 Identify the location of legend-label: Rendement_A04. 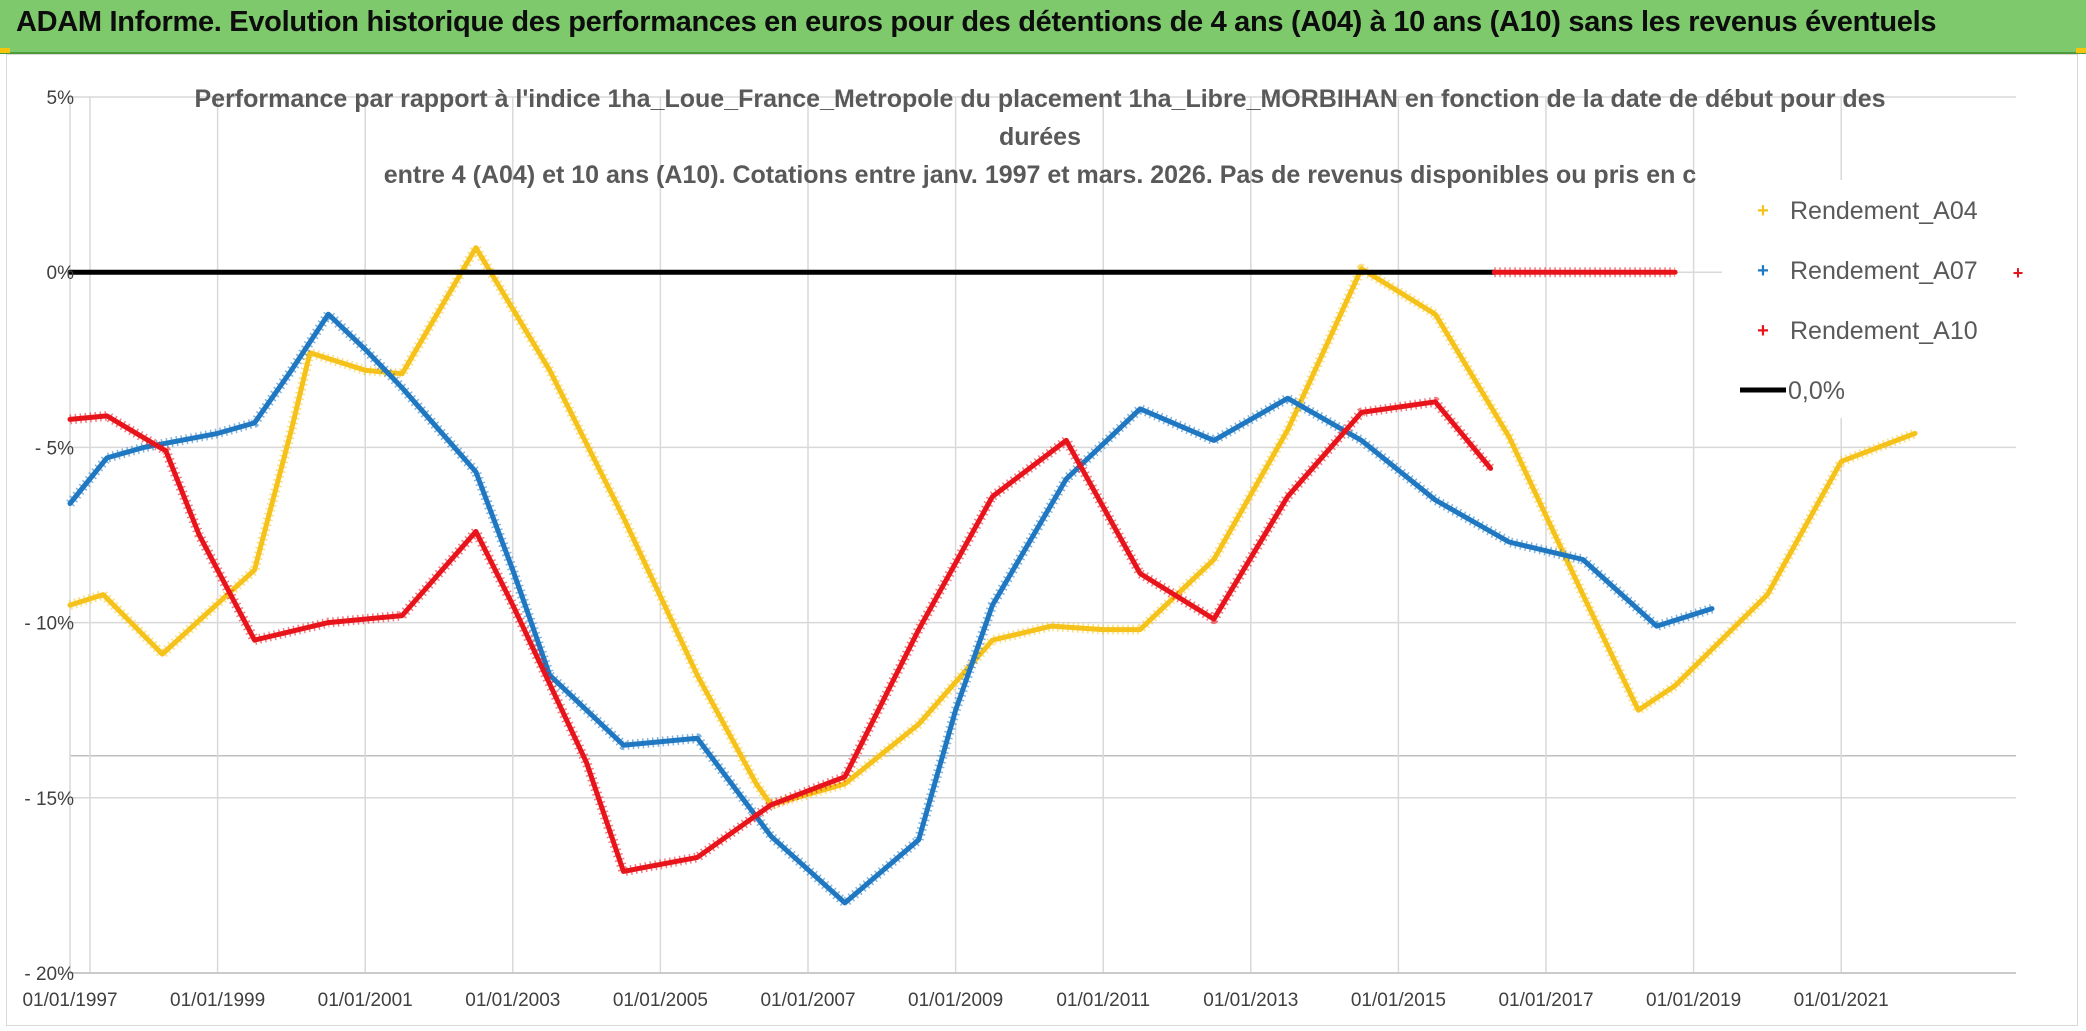
(1884, 211).